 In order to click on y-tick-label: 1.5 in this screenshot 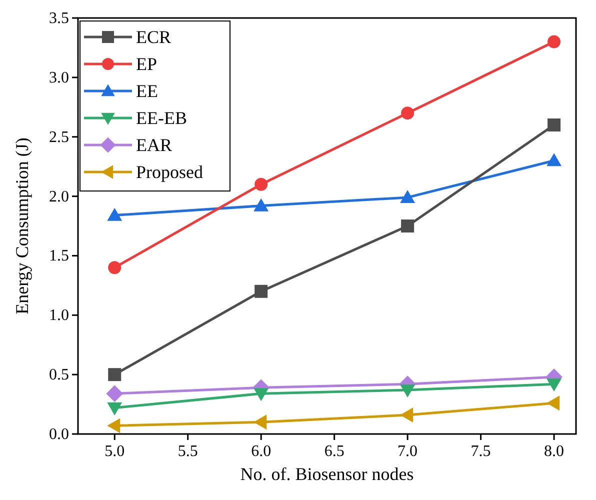, I will do `click(59, 256)`.